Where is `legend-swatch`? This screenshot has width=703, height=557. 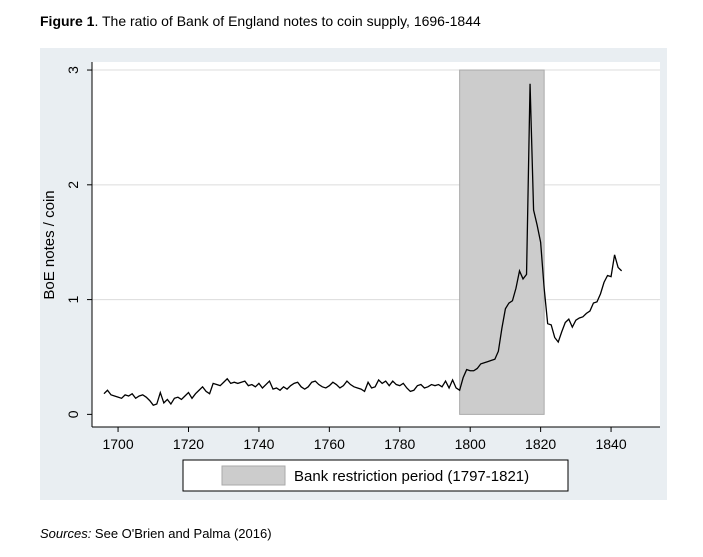 legend-swatch is located at coordinates (253, 475).